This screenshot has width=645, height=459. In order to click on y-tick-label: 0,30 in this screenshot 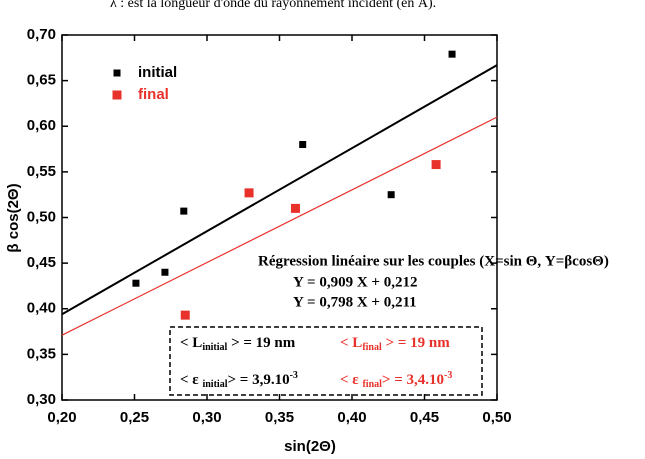, I will do `click(41, 399)`.